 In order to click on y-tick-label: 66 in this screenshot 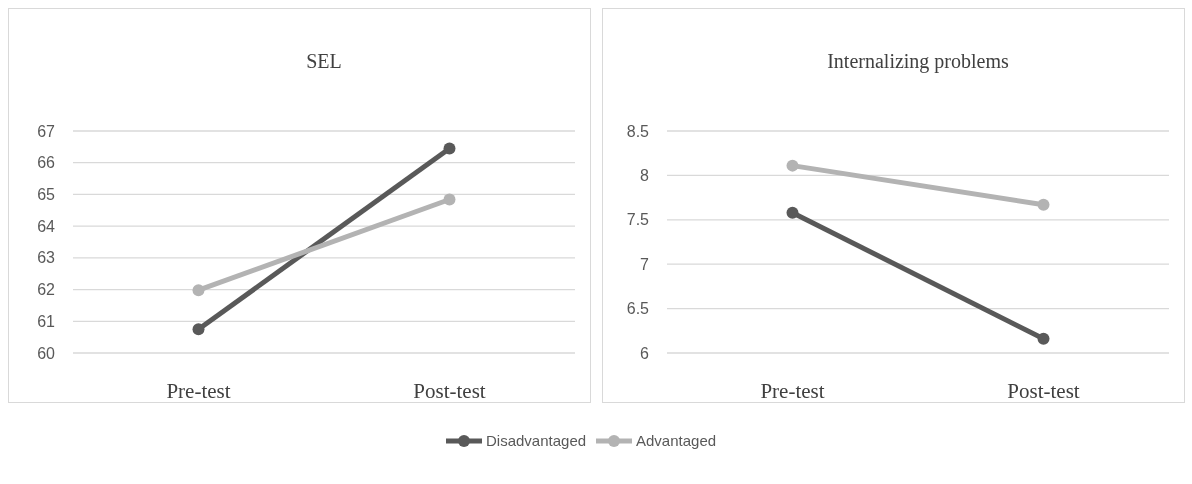, I will do `click(46, 163)`.